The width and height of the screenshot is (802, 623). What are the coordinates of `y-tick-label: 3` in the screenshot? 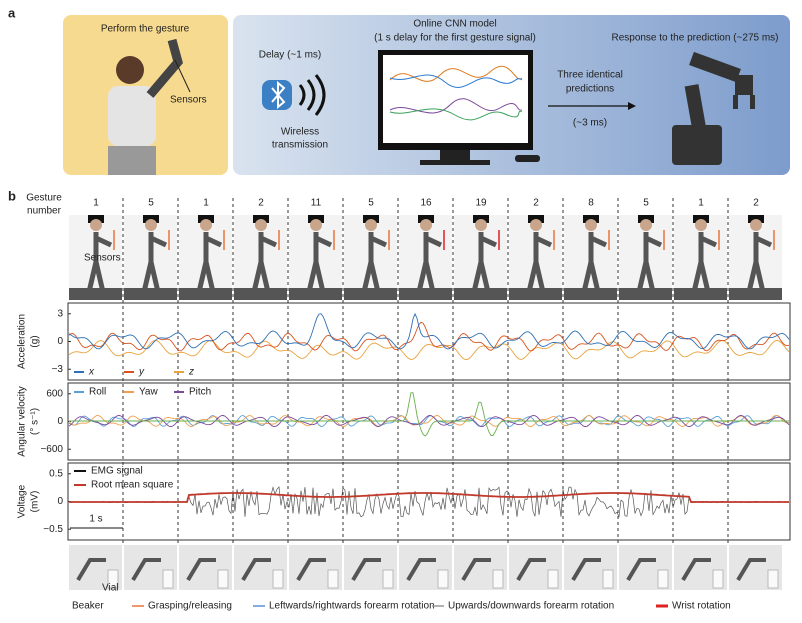 It's located at (60, 313).